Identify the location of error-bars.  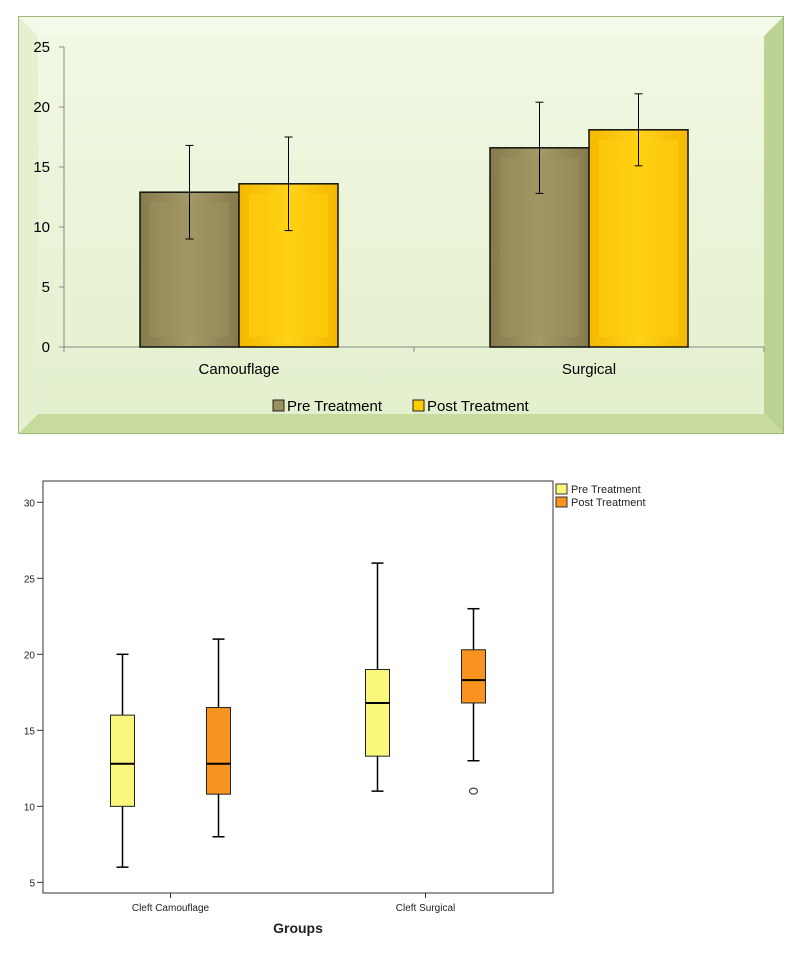
(414, 166).